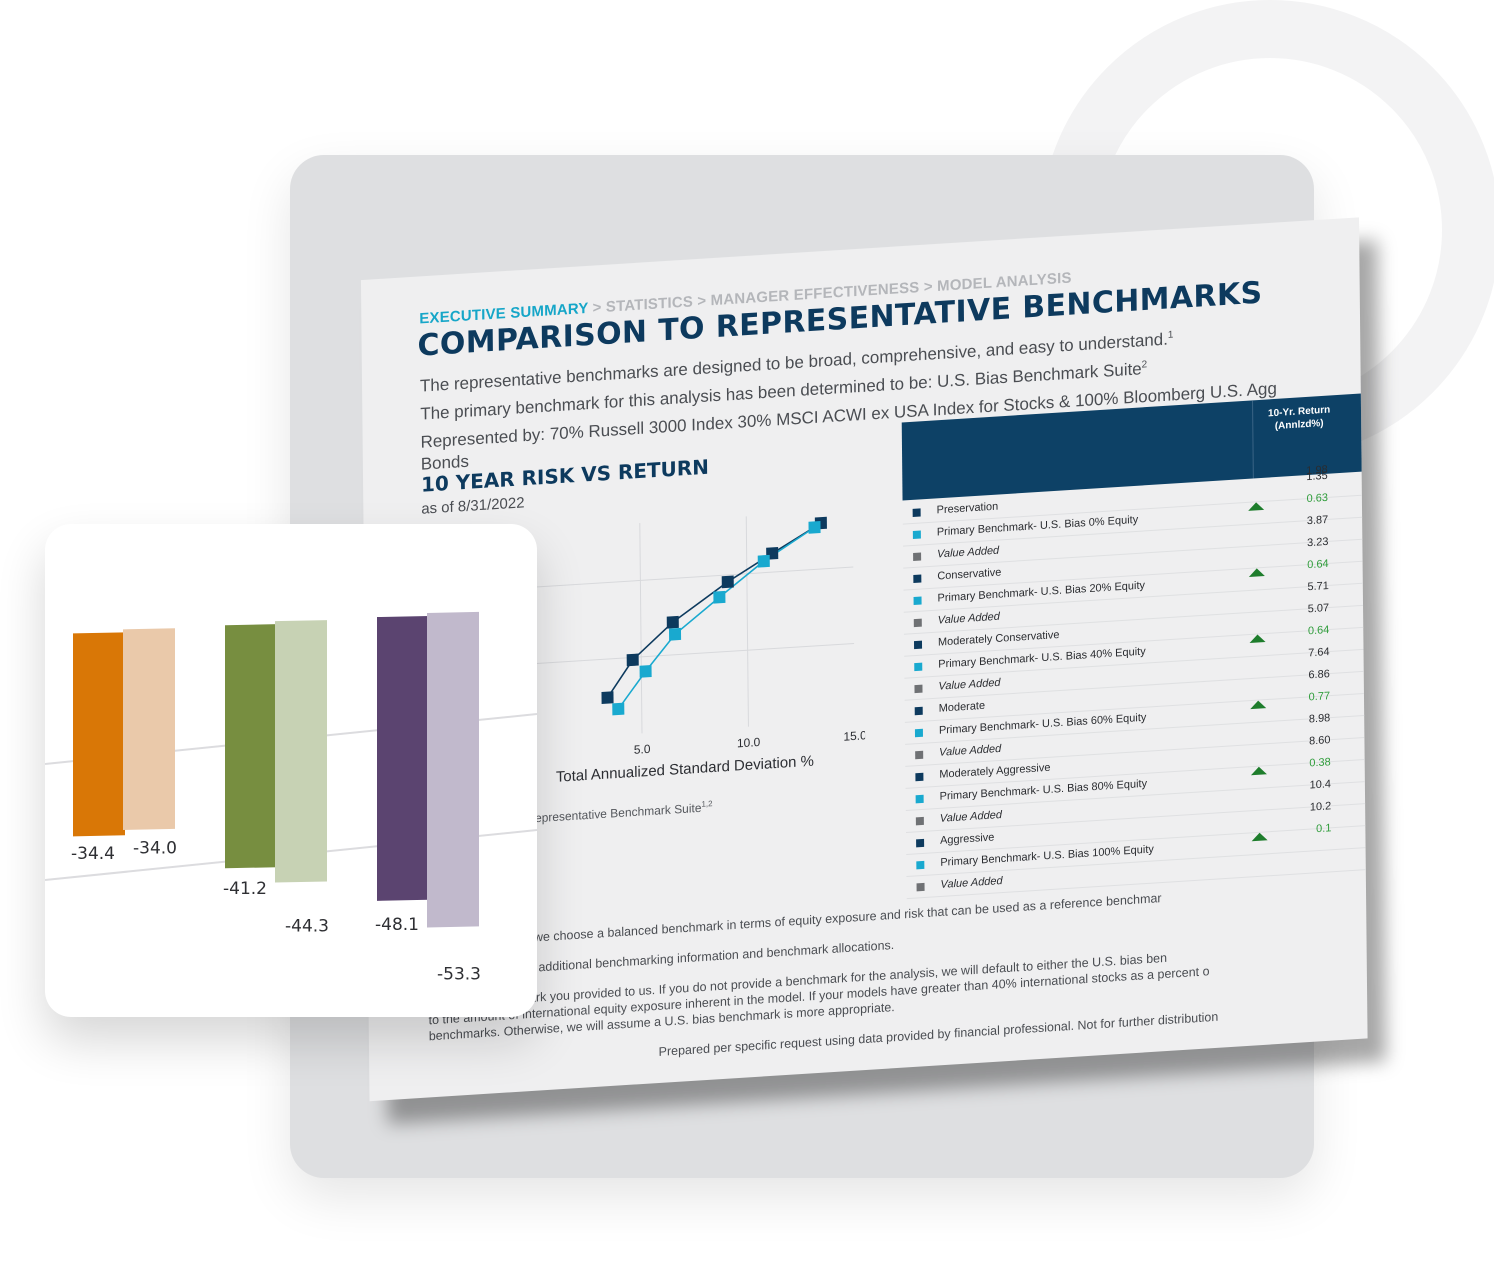 The image size is (1494, 1270). What do you see at coordinates (397, 925) in the screenshot?
I see `bar-value-label: -48.1` at bounding box center [397, 925].